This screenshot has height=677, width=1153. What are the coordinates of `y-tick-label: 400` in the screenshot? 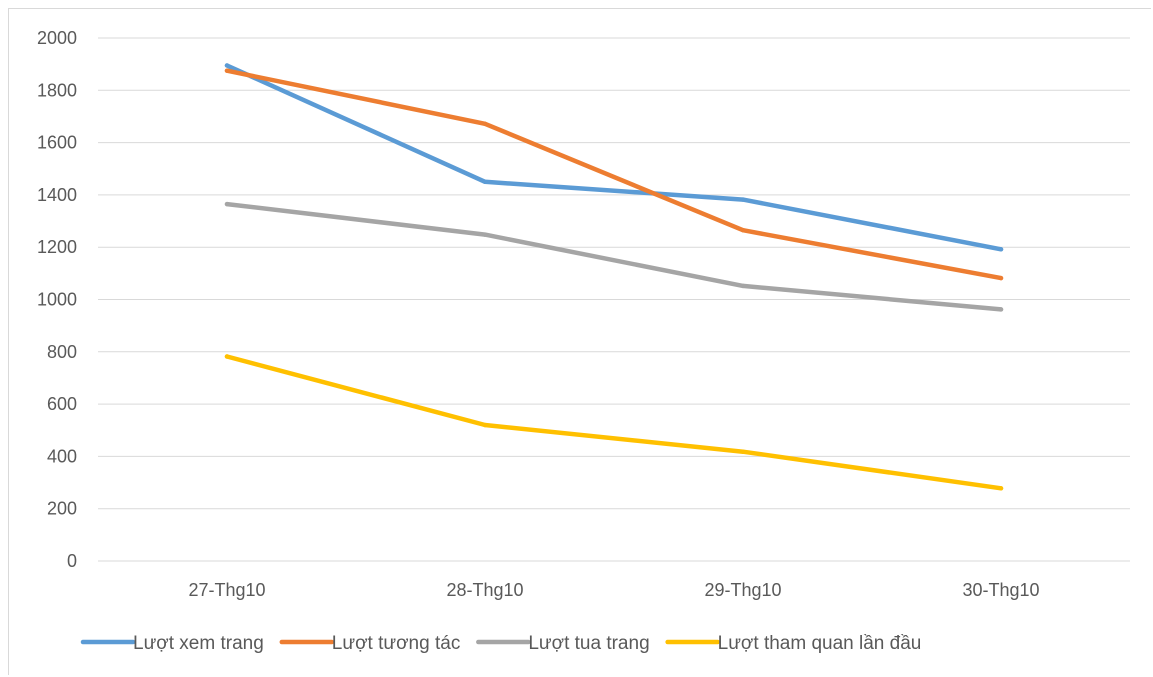 It's located at (62, 456).